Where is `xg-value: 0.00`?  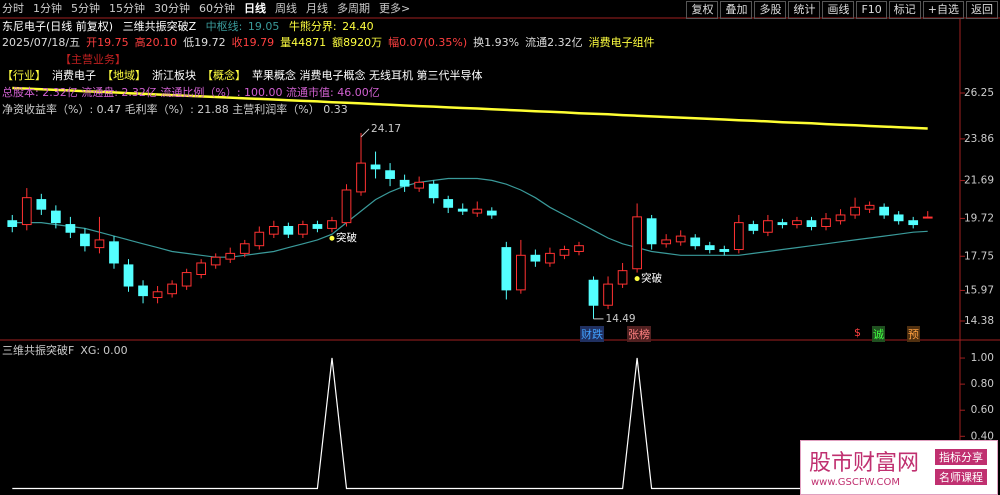
xg-value: 0.00 is located at coordinates (115, 350).